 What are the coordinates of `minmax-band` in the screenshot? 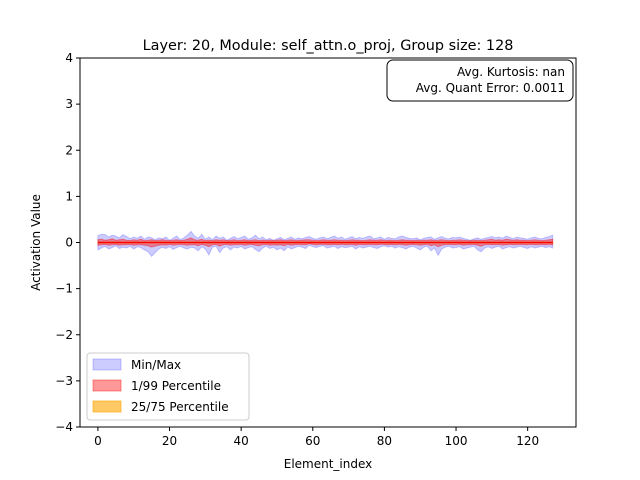 It's located at (325, 244).